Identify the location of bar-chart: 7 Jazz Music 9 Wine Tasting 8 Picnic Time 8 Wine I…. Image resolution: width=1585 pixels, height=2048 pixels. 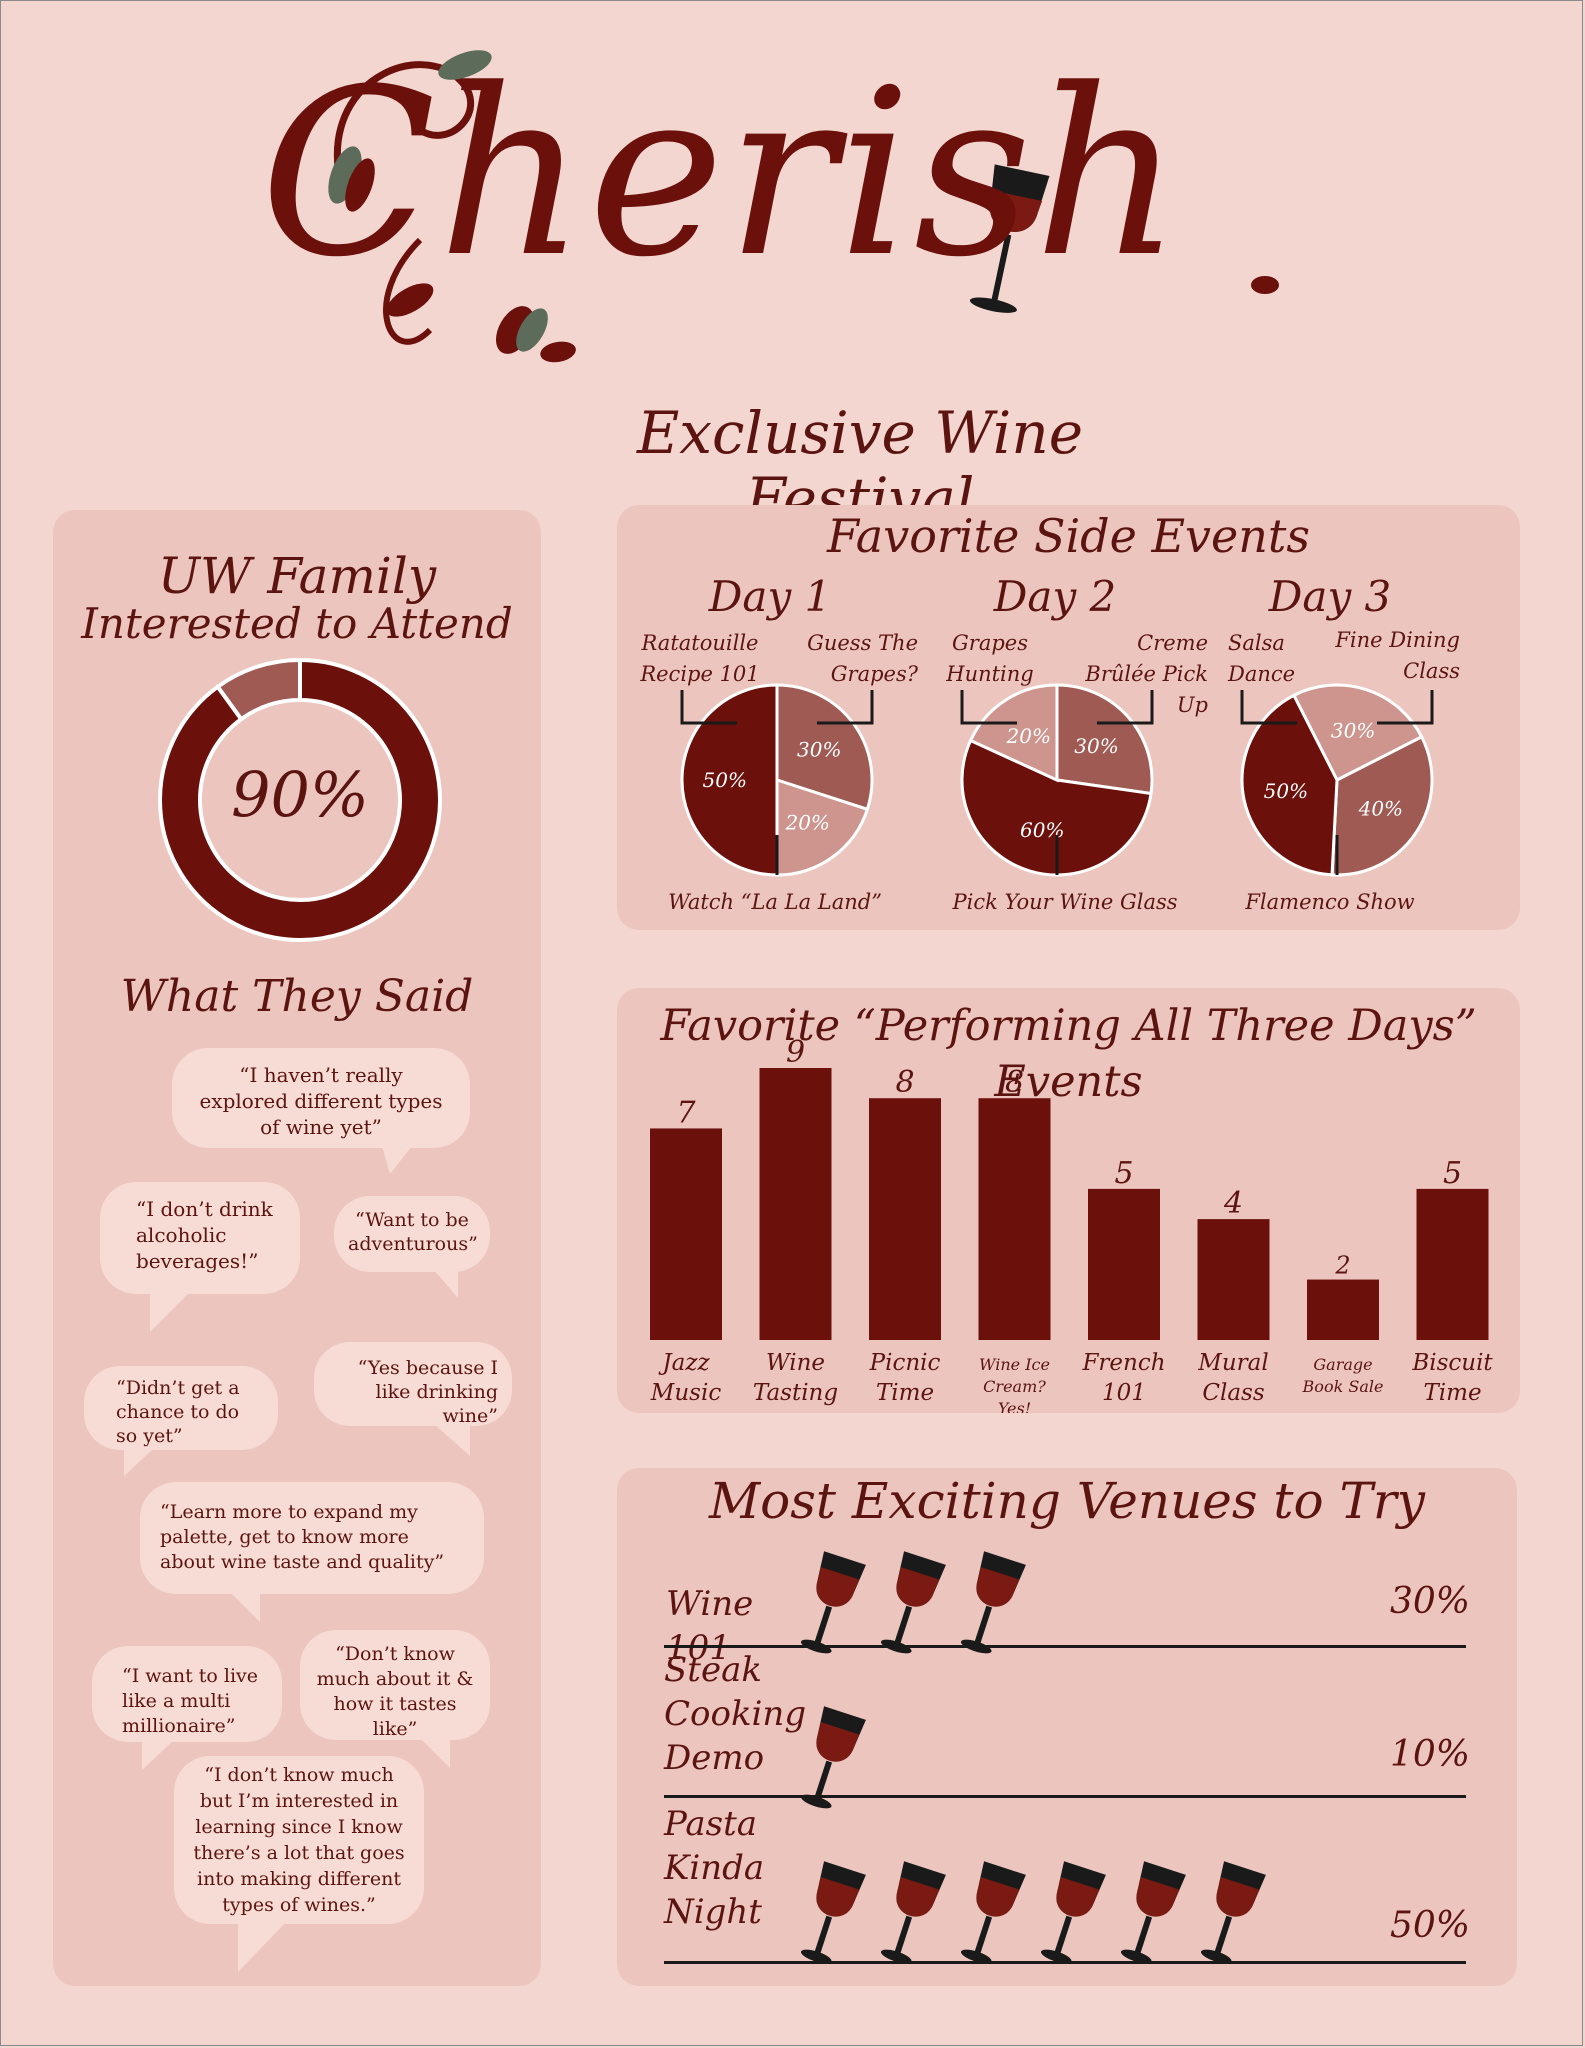
(1072, 1224).